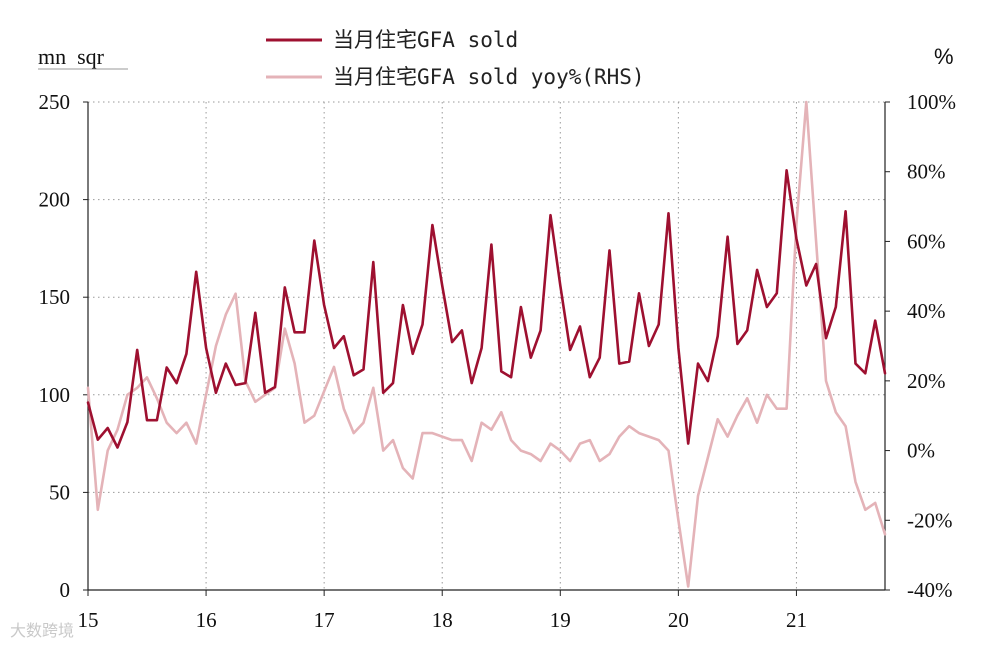 The image size is (990, 649). Describe the element at coordinates (55, 297) in the screenshot. I see `left-tick-label: 150` at that location.